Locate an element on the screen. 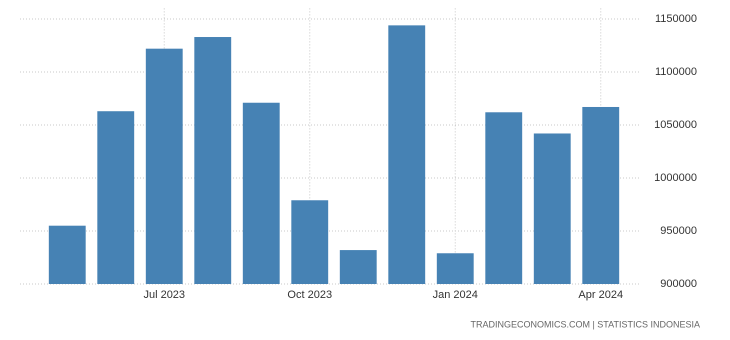 This screenshot has height=340, width=730. y-tick-label: 1000000 is located at coordinates (675, 178).